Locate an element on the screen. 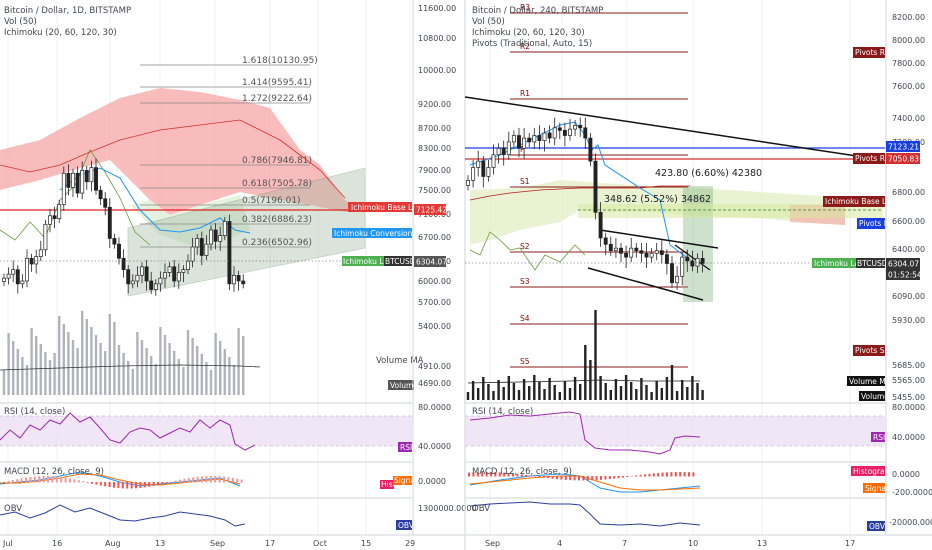 The width and height of the screenshot is (932, 550). right-symbol-text: BTCUSD is located at coordinates (872, 263).